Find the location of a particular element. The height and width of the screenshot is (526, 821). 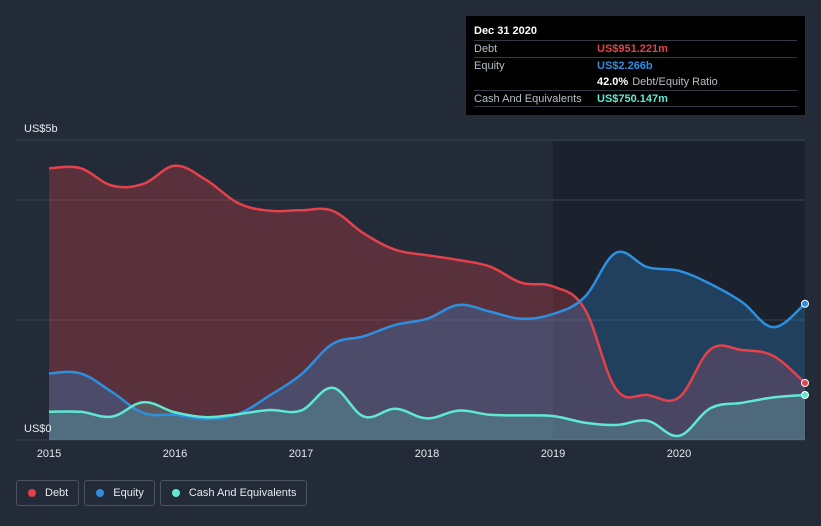

x-tick-label: 2019 is located at coordinates (553, 454).